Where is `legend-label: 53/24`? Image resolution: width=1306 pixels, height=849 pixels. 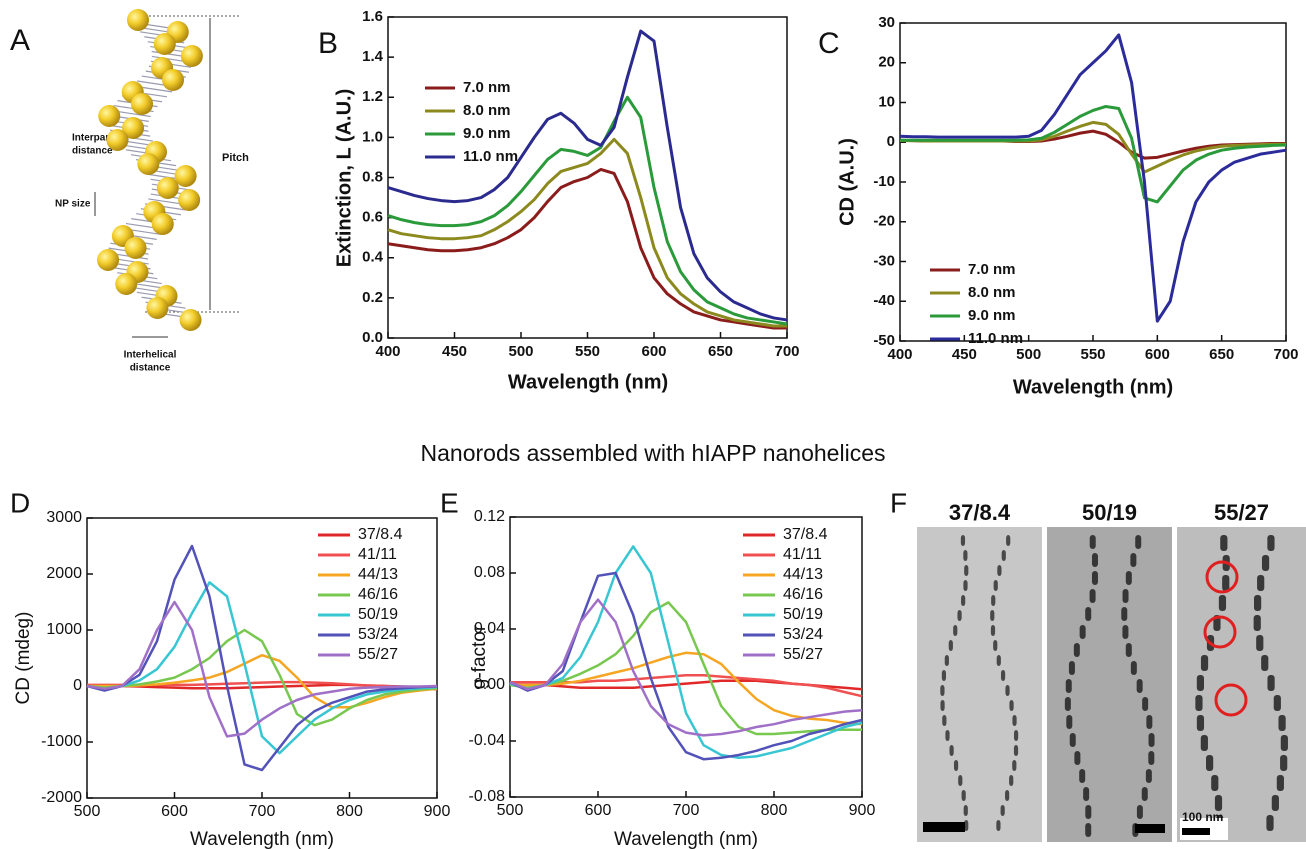
legend-label: 53/24 is located at coordinates (378, 634).